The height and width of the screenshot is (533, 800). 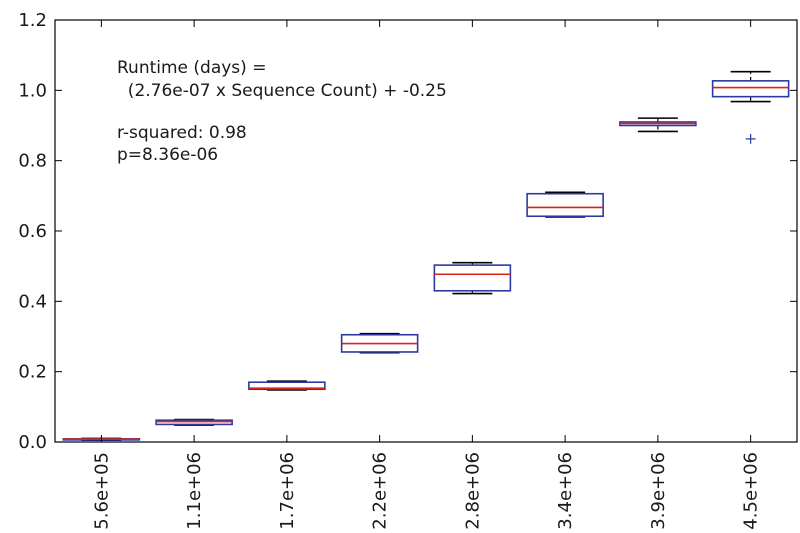 What do you see at coordinates (32, 301) in the screenshot?
I see `y-tick-label: 0.4` at bounding box center [32, 301].